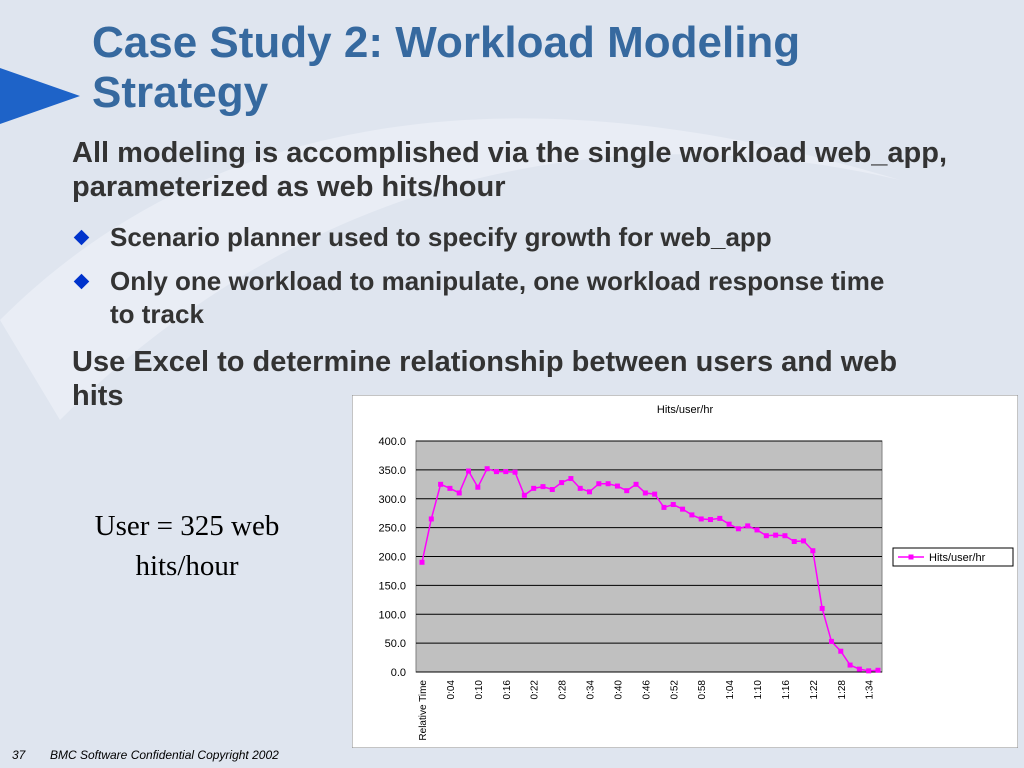  What do you see at coordinates (842, 690) in the screenshot?
I see `x-tick-label: 1:28` at bounding box center [842, 690].